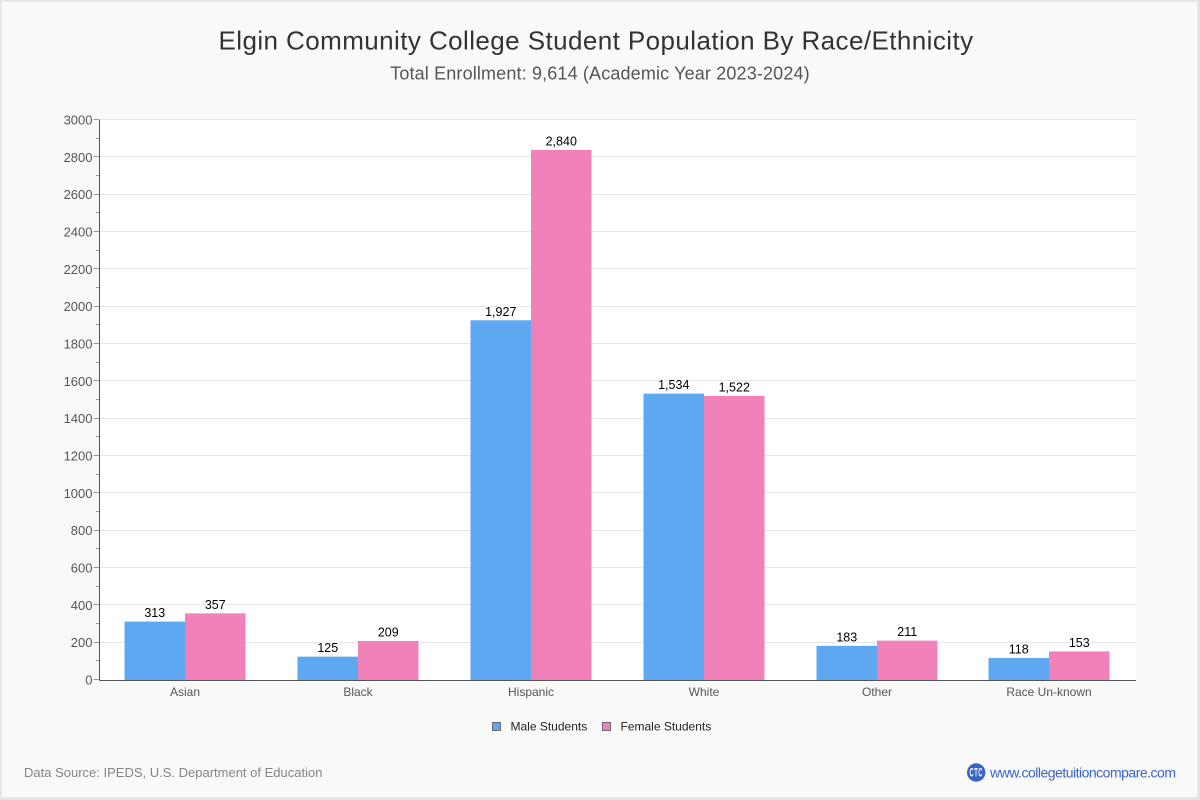  What do you see at coordinates (78, 269) in the screenshot?
I see `svg-text: 2200` at bounding box center [78, 269].